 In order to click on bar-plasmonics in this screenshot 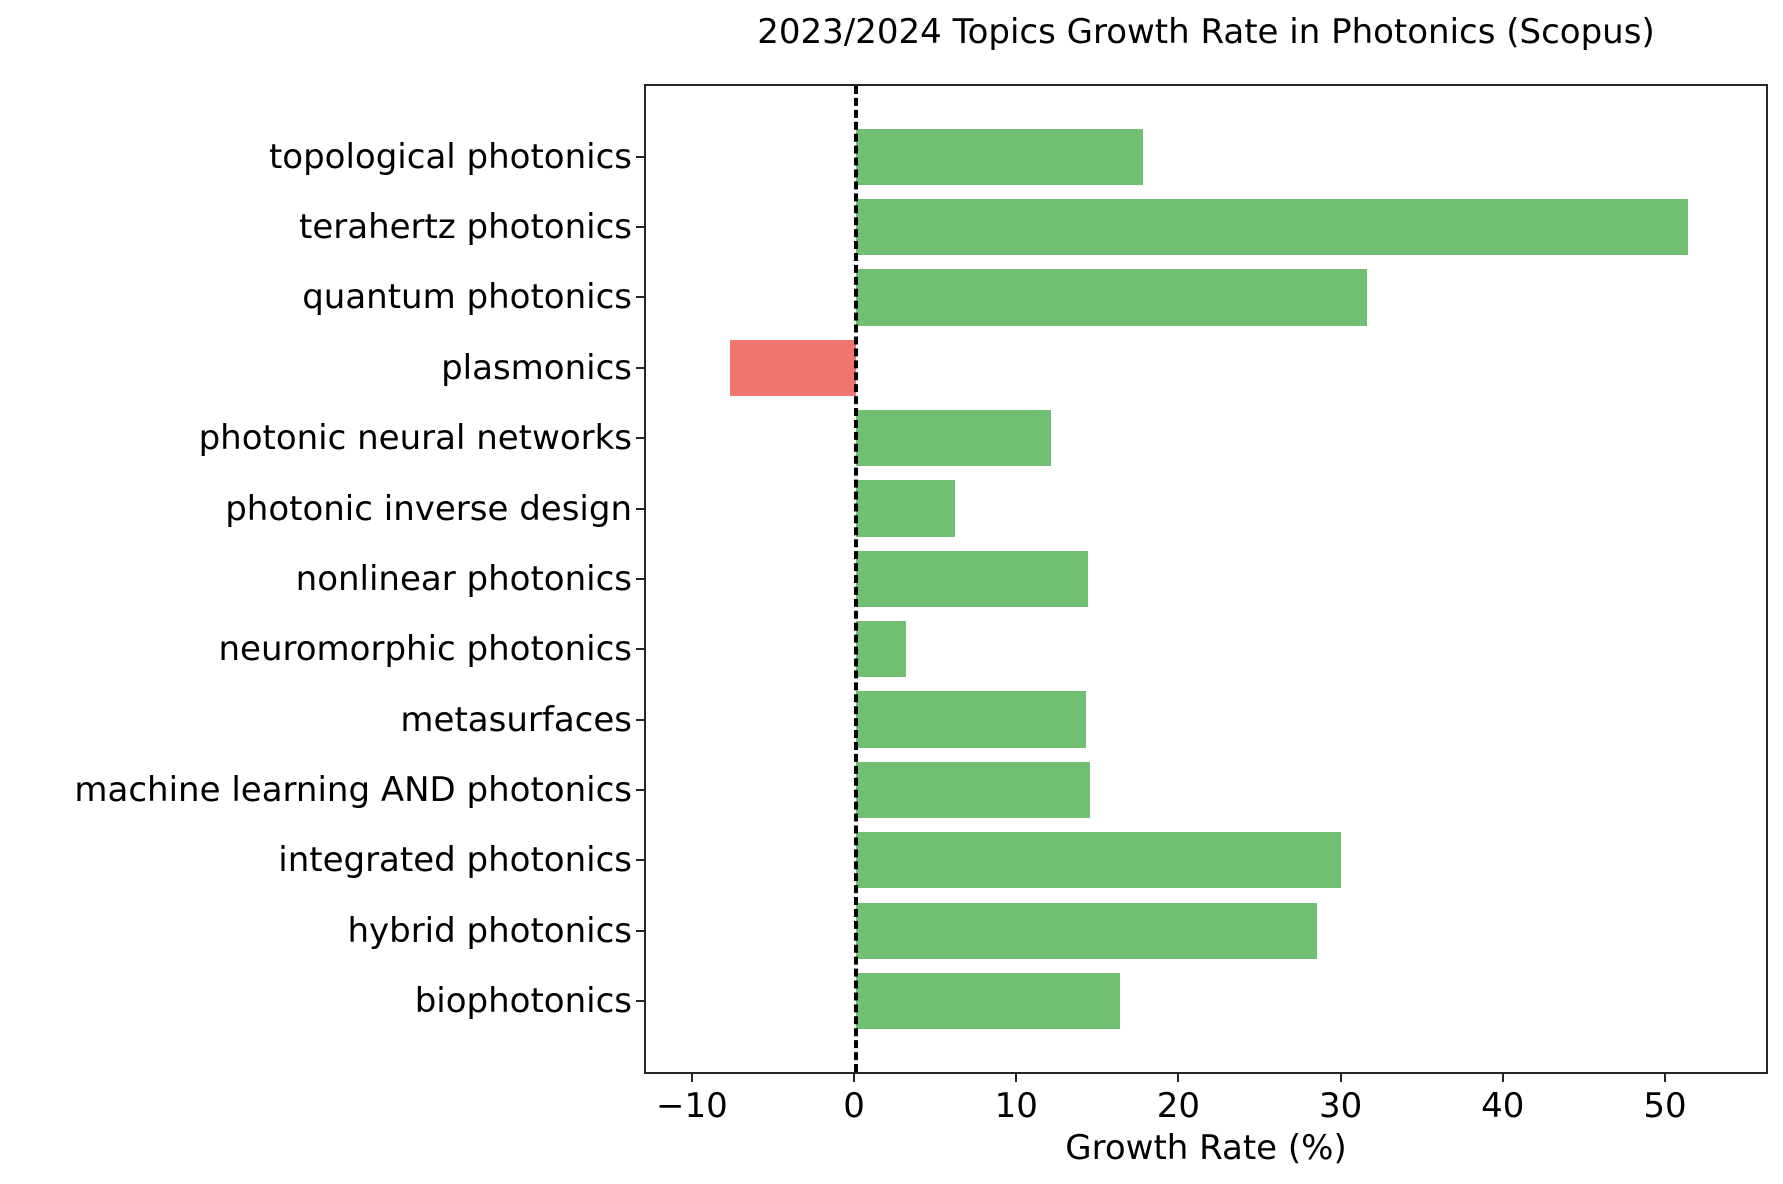, I will do `click(793, 367)`.